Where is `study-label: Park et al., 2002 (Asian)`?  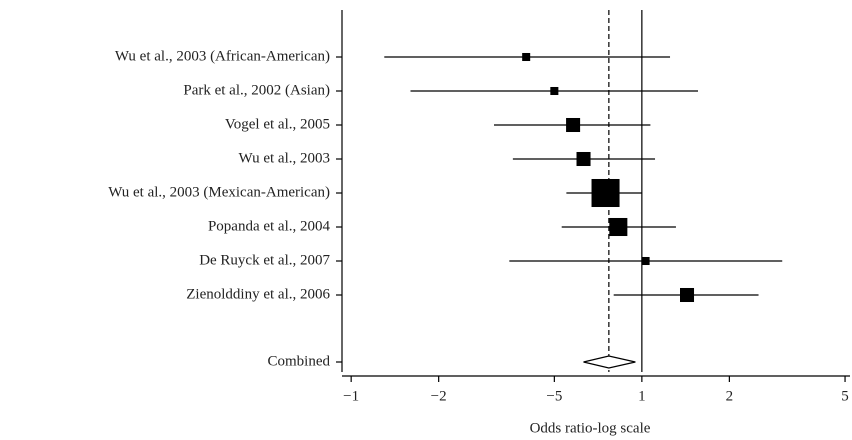
study-label: Park et al., 2002 (Asian) is located at coordinates (256, 90).